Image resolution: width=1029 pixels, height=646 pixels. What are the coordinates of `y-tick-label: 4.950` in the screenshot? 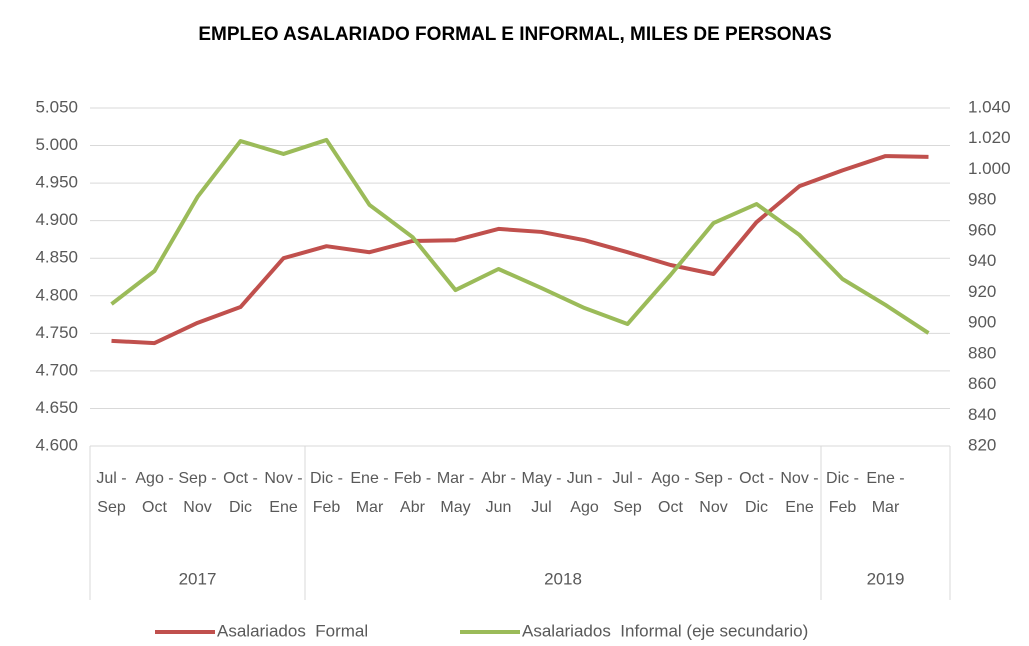 It's located at (56, 182).